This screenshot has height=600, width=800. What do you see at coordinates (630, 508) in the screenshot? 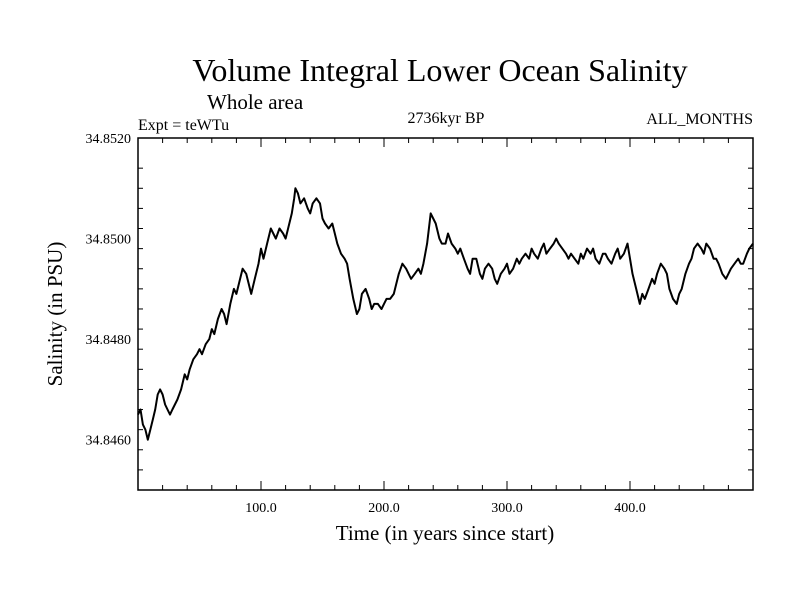
I see `x-tick-label: 400.0` at bounding box center [630, 508].